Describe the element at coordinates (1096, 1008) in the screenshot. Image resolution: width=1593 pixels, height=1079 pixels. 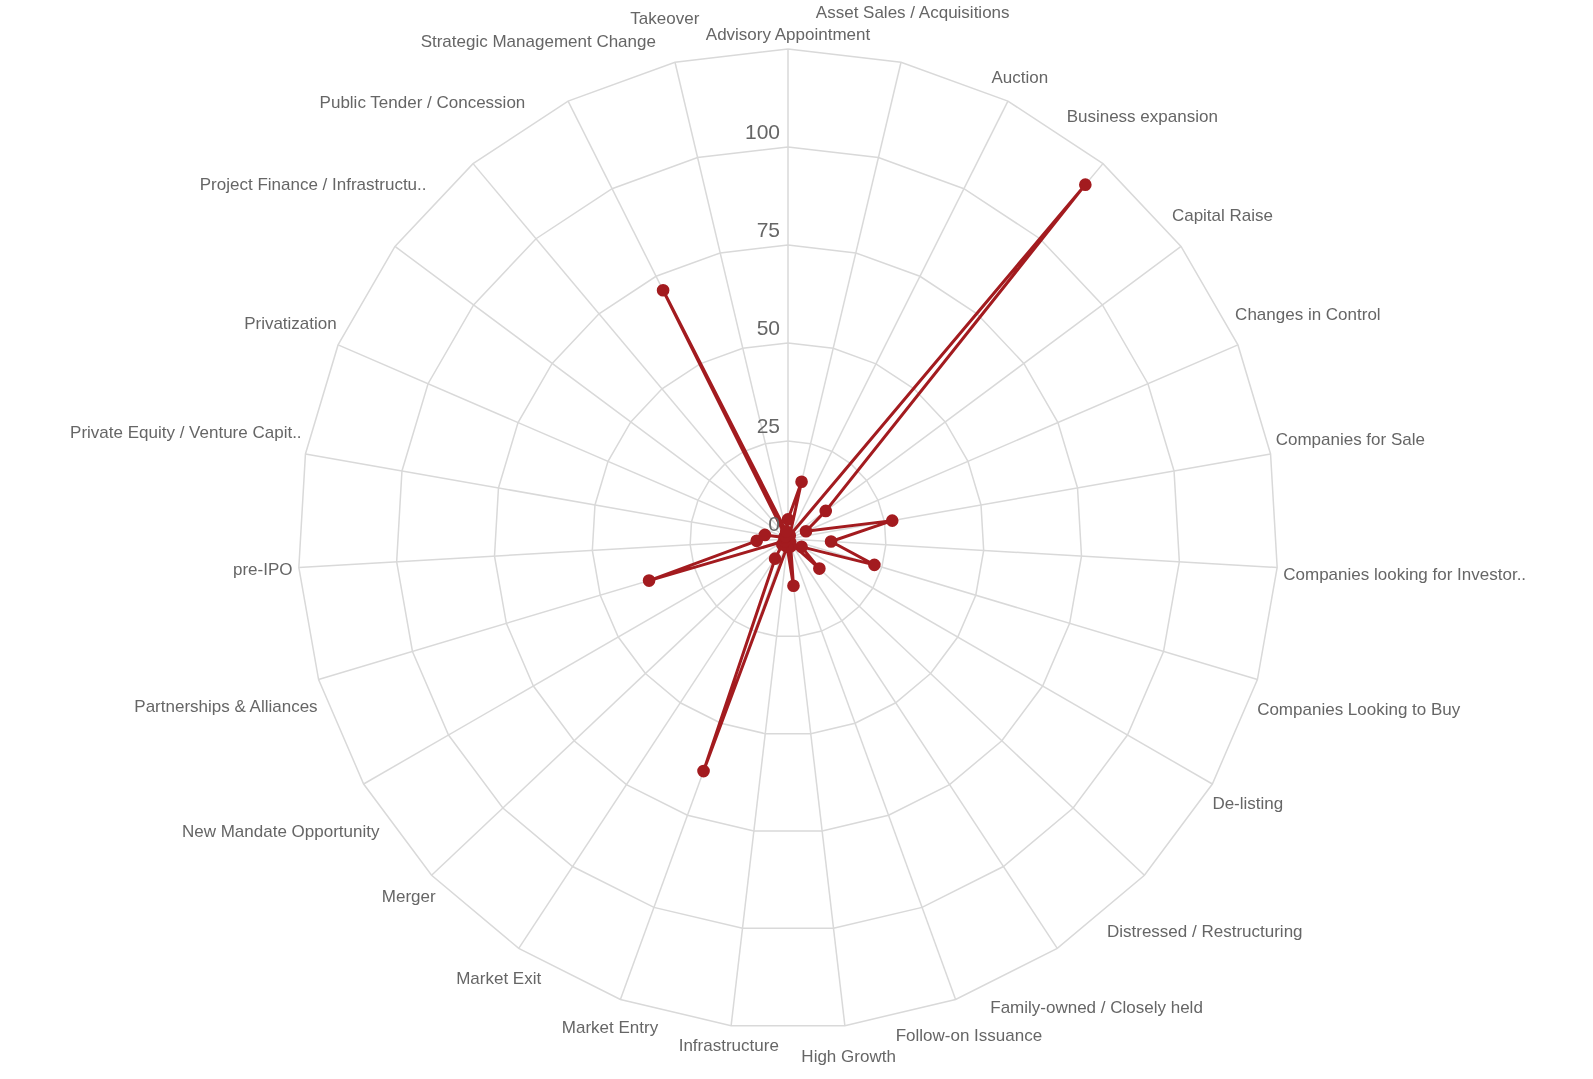
I see `spoke-label: Family-owned / Closely held` at that location.